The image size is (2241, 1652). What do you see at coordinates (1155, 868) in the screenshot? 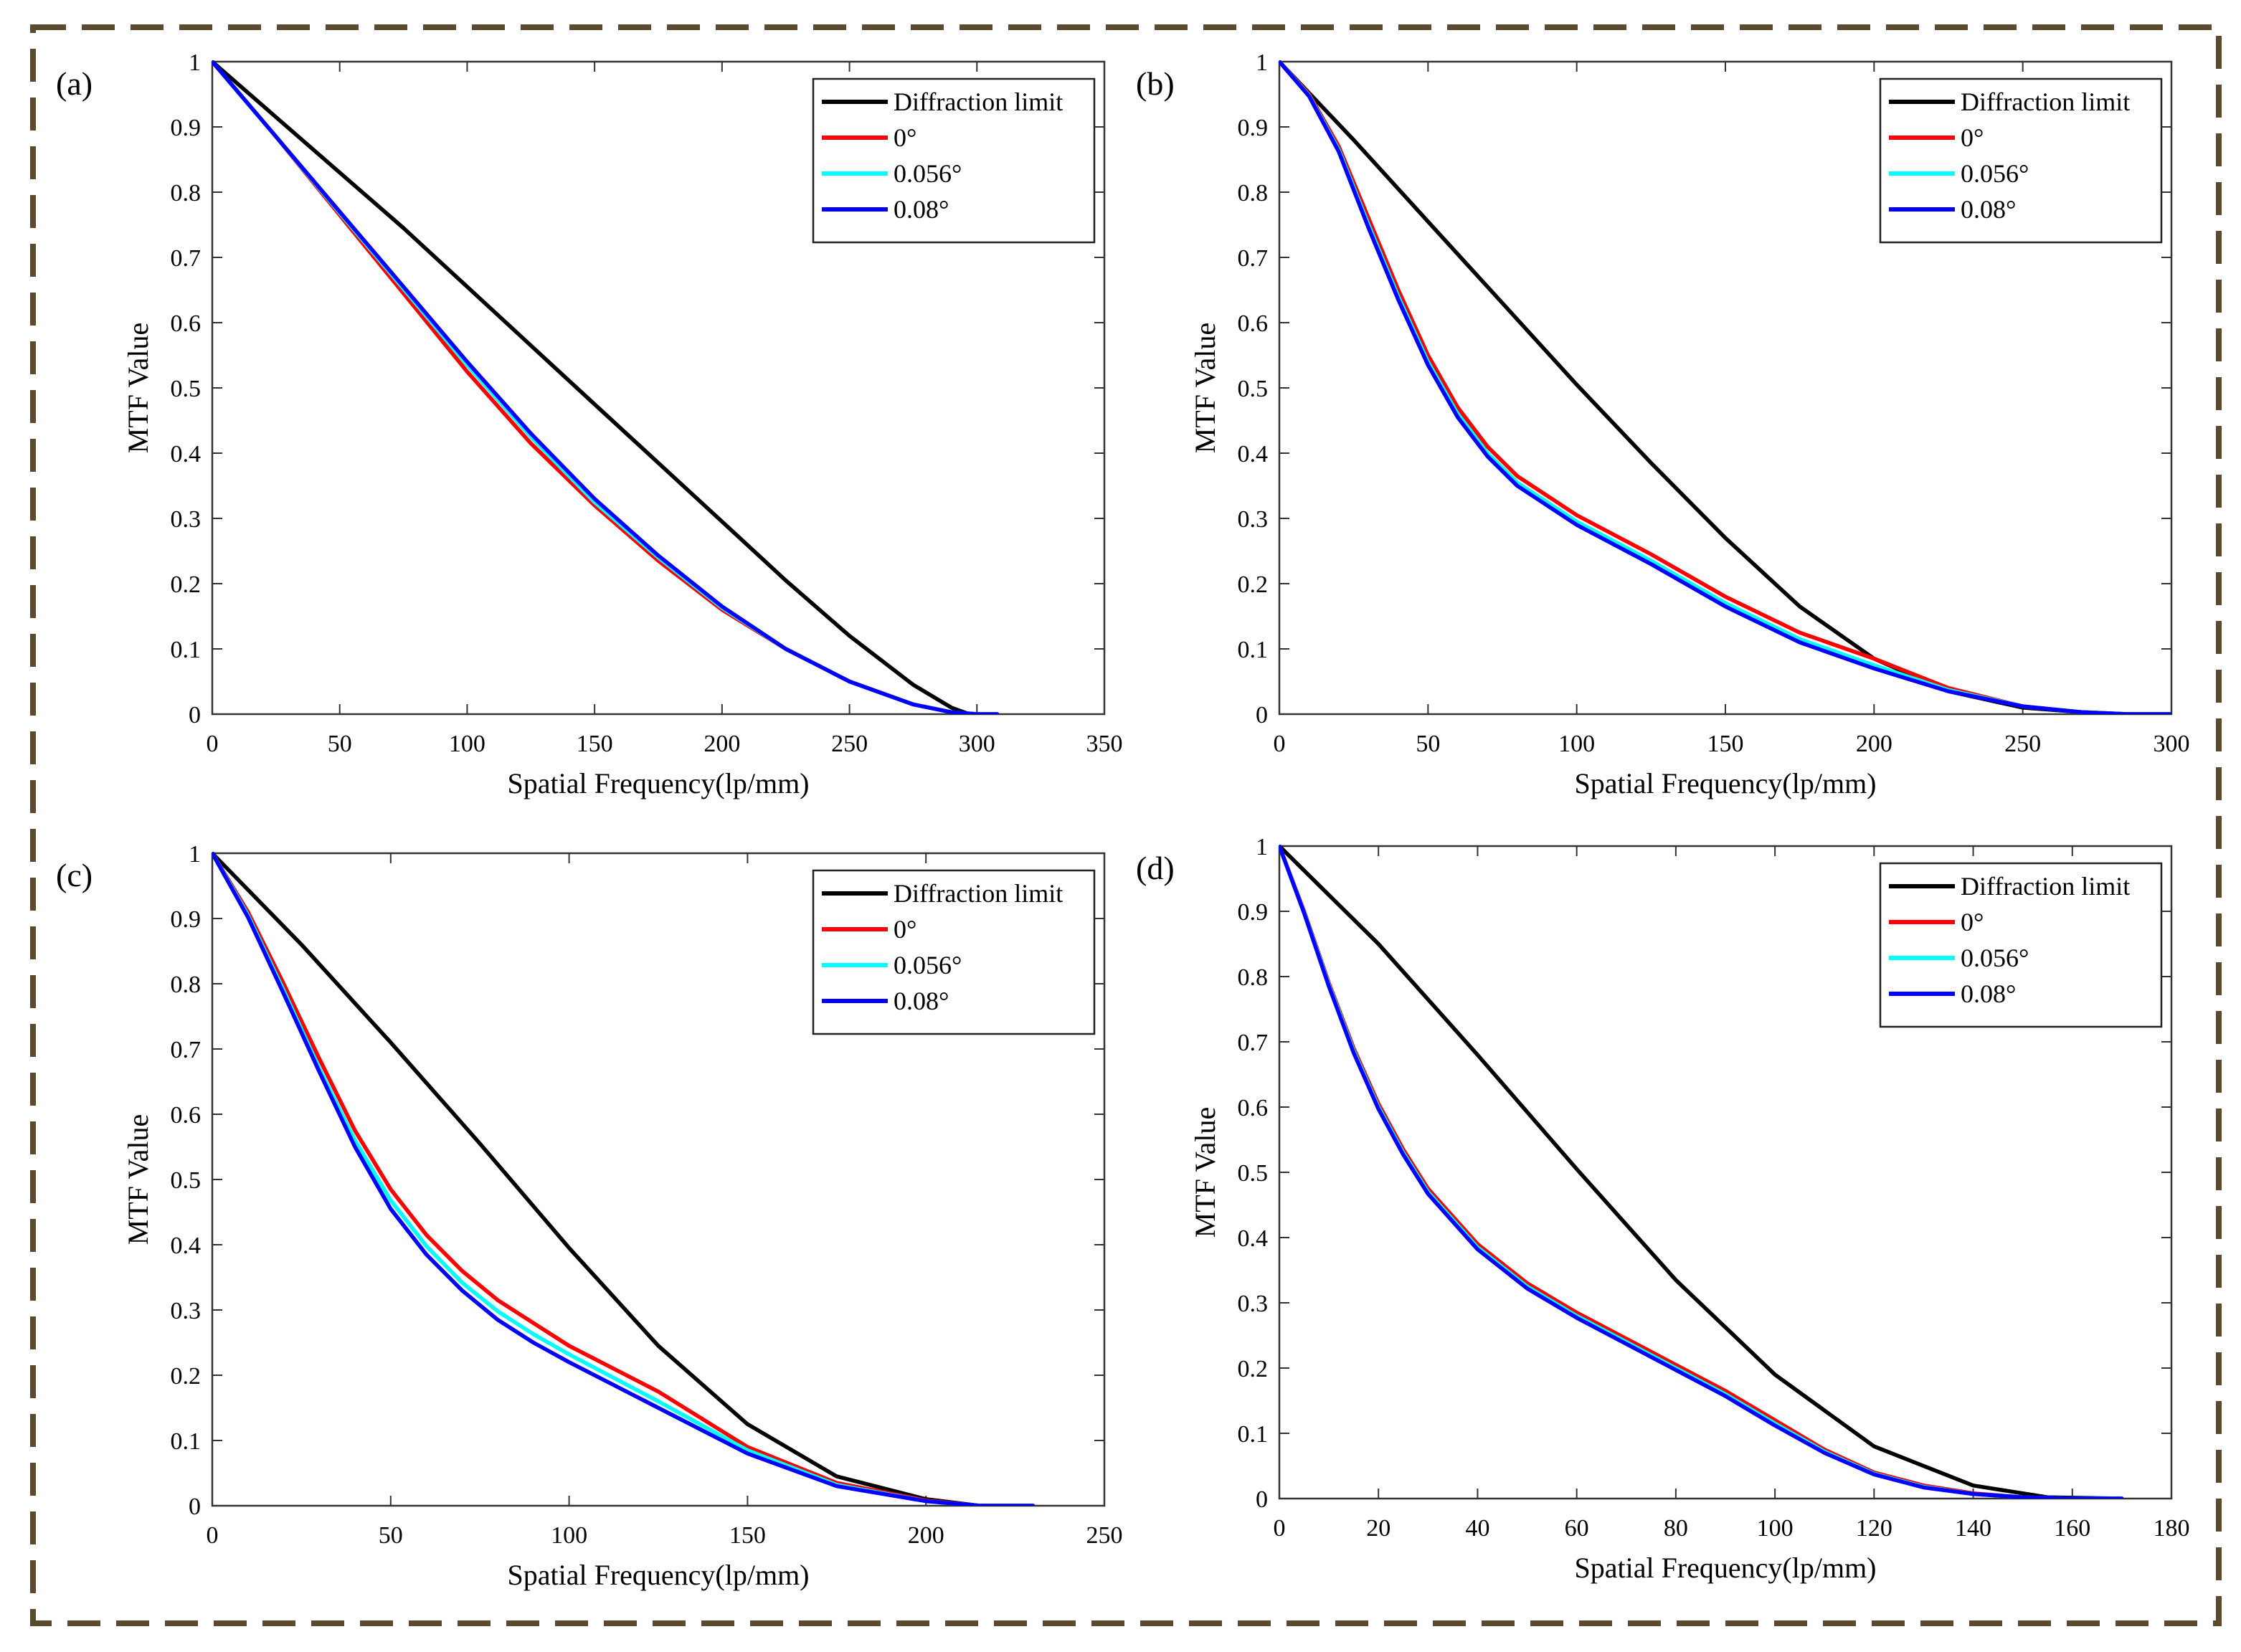
I see `panel-label: (d)` at bounding box center [1155, 868].